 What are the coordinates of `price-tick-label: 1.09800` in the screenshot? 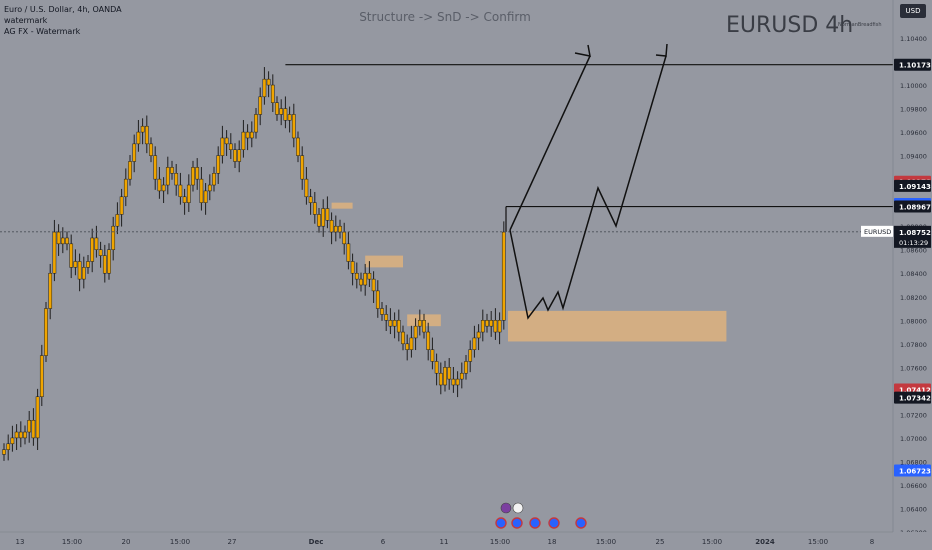 It's located at (913, 110).